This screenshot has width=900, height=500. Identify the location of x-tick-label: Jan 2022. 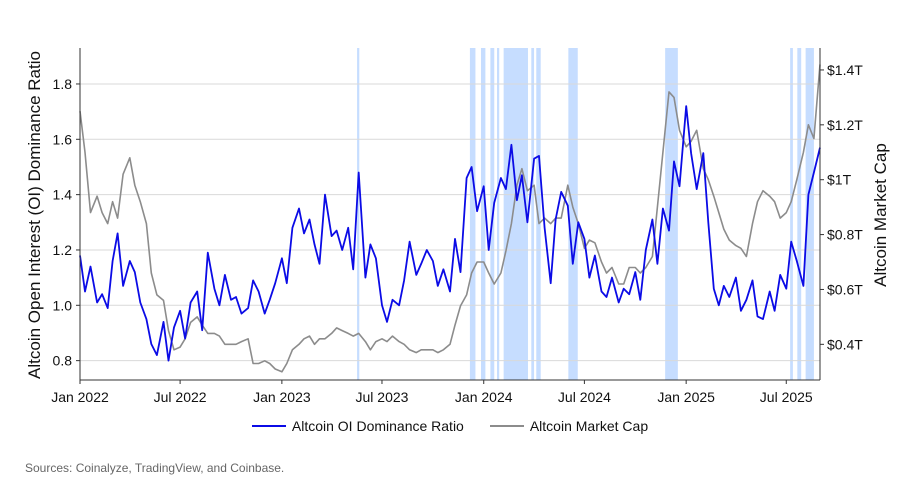
(80, 397).